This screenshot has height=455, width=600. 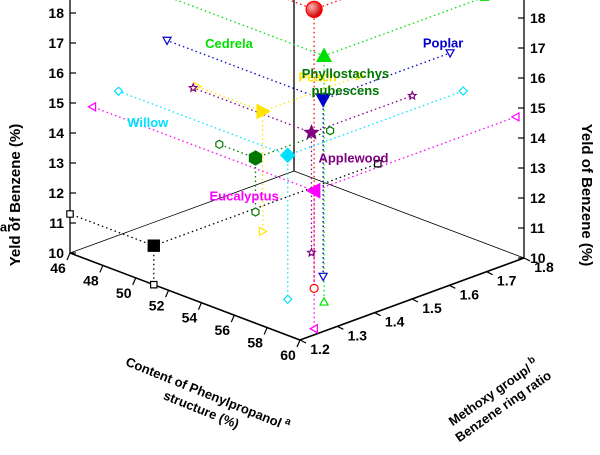 I want to click on x-tick-label: 54, so click(x=190, y=318).